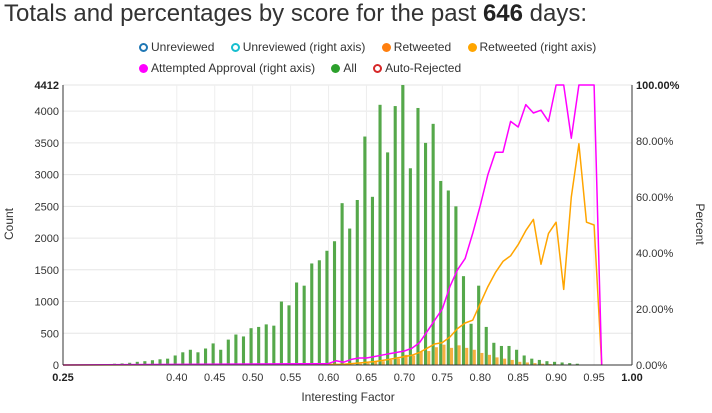 The height and width of the screenshot is (413, 712). What do you see at coordinates (423, 68) in the screenshot?
I see `legend-label: Auto-Rejected` at bounding box center [423, 68].